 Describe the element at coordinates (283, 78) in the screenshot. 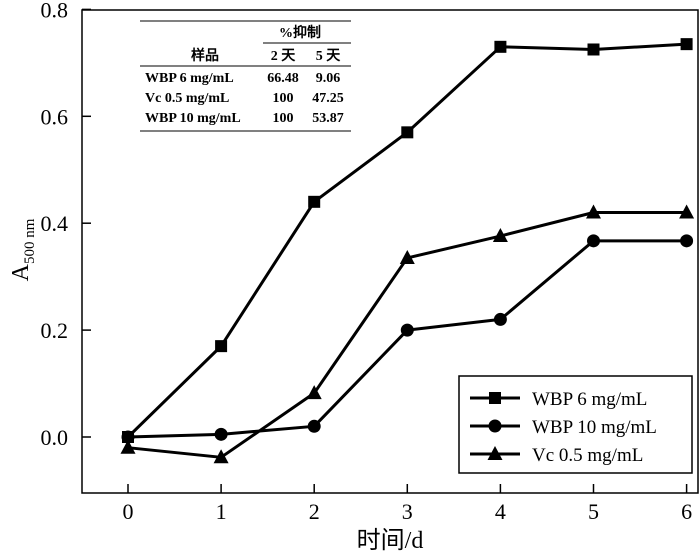

I see `table-cell-day2: 66.48` at that location.